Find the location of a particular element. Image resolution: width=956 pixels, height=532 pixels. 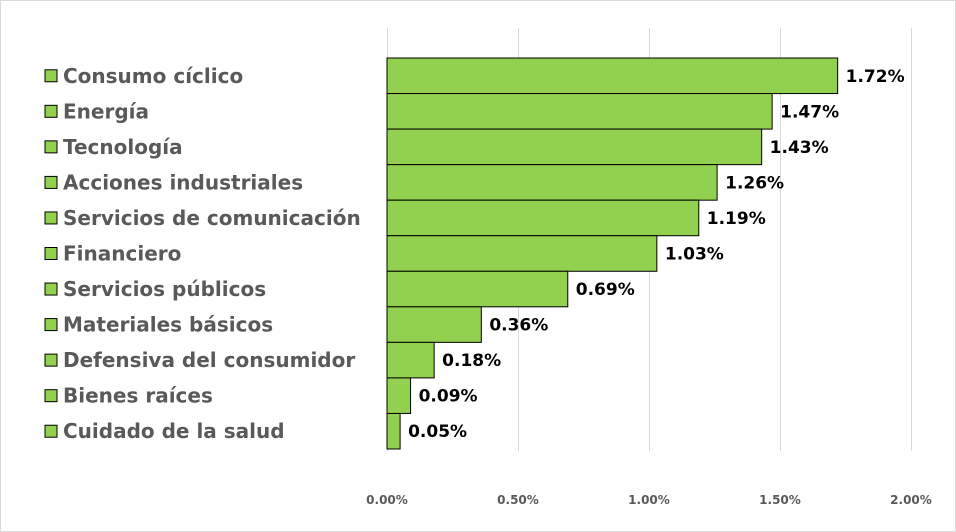

x-tick-label: 0.00% is located at coordinates (387, 500).